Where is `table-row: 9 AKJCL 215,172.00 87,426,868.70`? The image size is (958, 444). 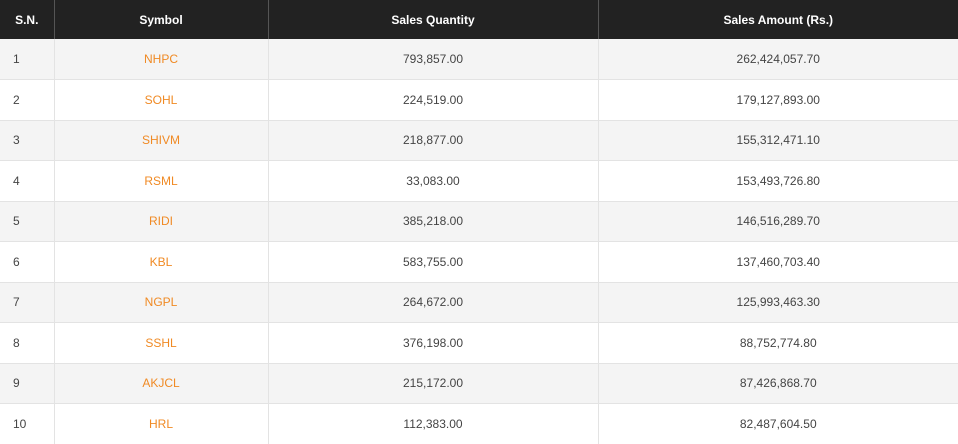
table-row: 9 AKJCL 215,172.00 87,426,868.70 is located at coordinates (479, 383).